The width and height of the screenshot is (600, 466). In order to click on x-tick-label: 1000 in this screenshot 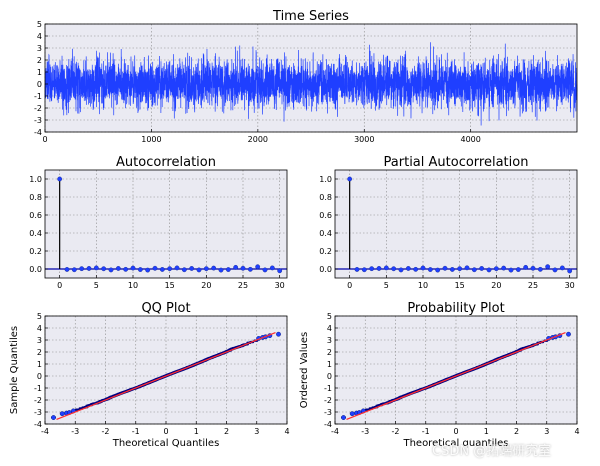, I will do `click(151, 139)`.